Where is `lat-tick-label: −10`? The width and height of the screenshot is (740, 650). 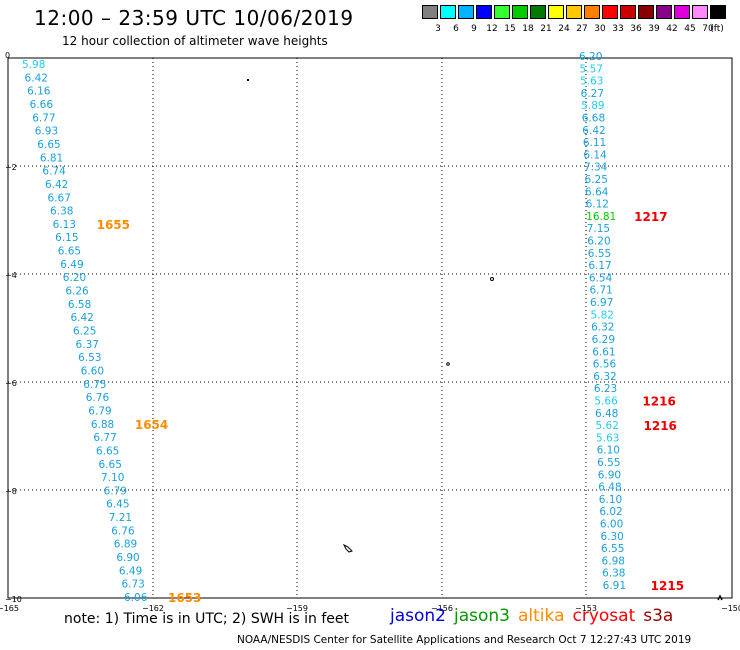 lat-tick-label: −10 is located at coordinates (13, 599).